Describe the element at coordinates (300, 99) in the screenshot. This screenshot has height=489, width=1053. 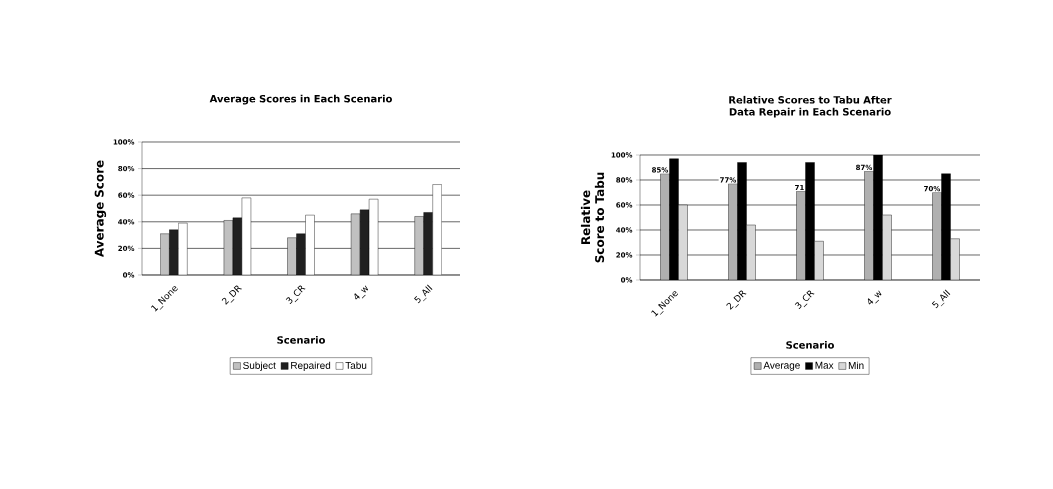
I see `chart-title: Average Scores in Each Scenario` at that location.